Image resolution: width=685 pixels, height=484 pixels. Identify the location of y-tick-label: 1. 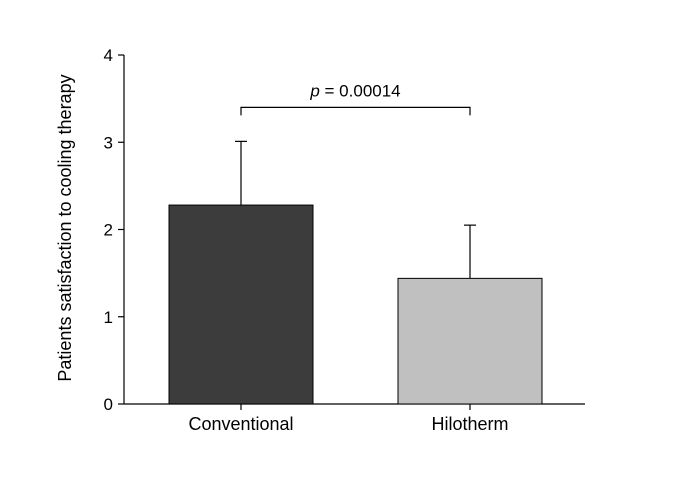
(108, 317).